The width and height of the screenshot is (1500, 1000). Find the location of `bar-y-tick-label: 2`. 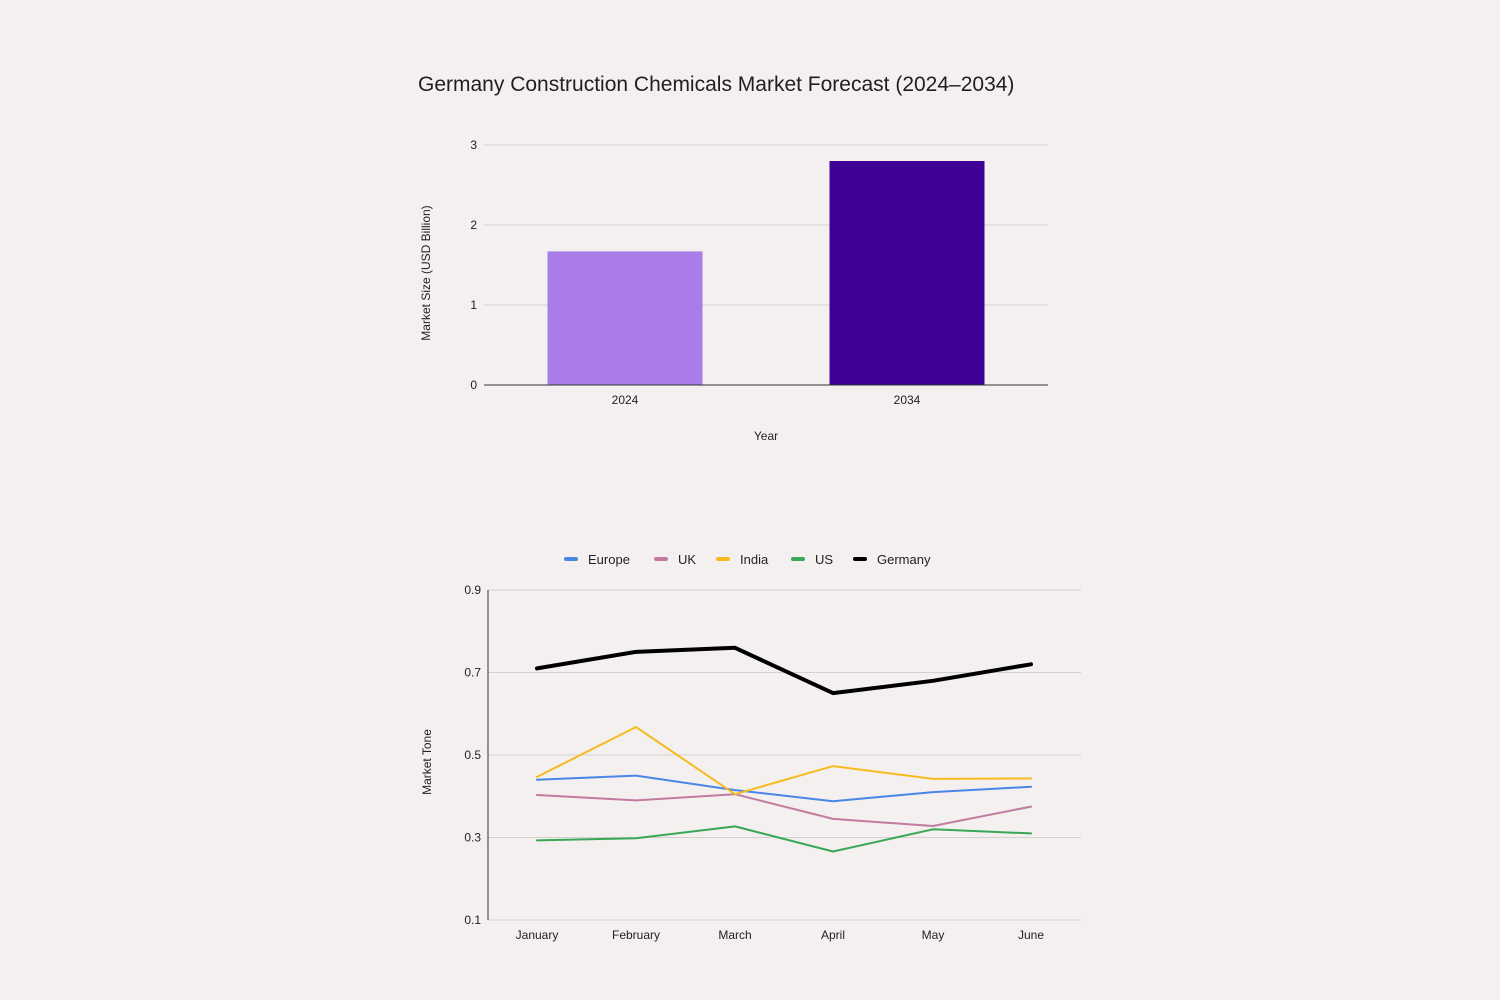

bar-y-tick-label: 2 is located at coordinates (473, 225).